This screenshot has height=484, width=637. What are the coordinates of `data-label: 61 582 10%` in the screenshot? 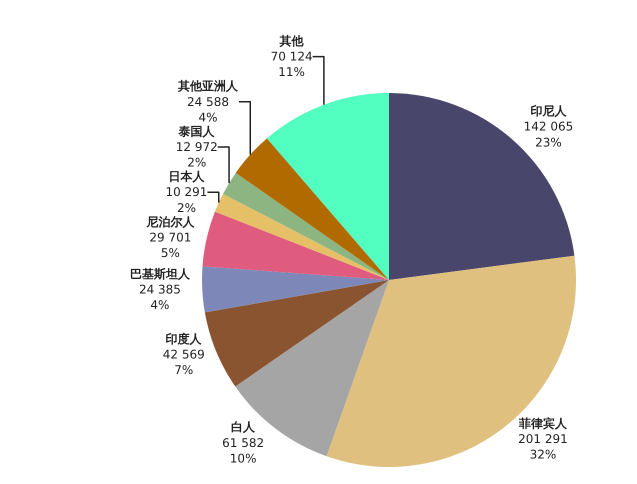 It's located at (243, 451).